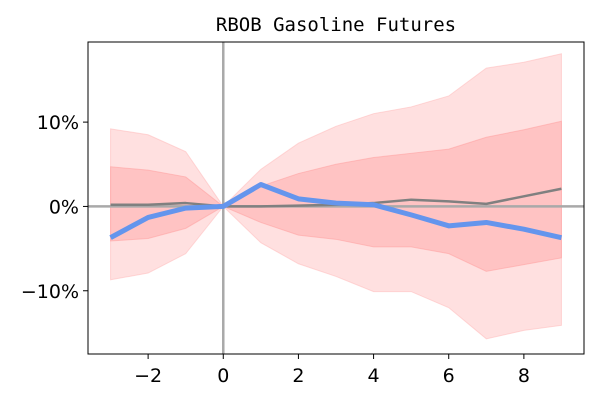 The height and width of the screenshot is (400, 600). What do you see at coordinates (223, 376) in the screenshot?
I see `x-tick-label: 0` at bounding box center [223, 376].